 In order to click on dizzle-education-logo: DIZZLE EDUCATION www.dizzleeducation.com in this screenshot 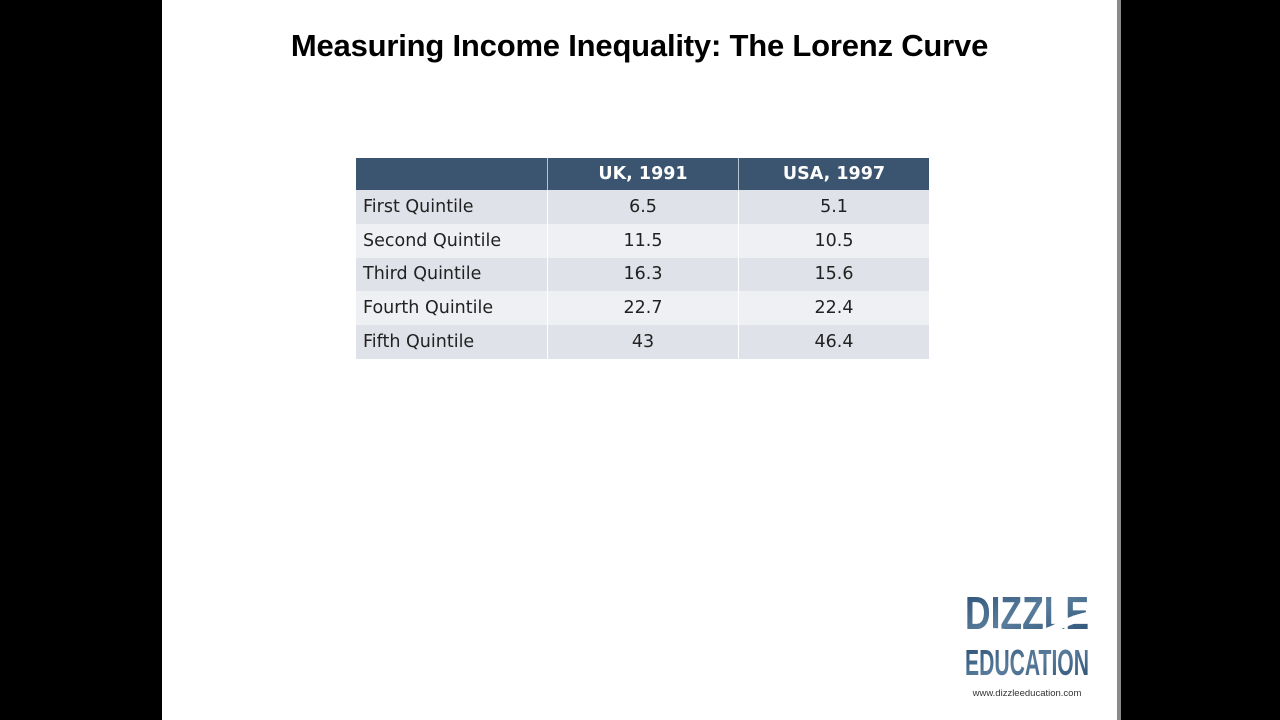, I will do `click(1027, 642)`.